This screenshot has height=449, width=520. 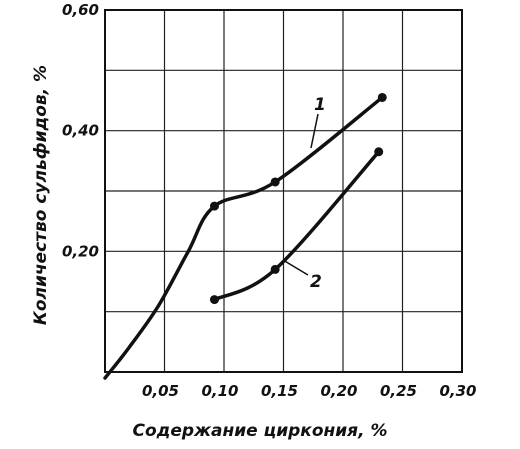 I want to click on series-2-label: 2, so click(x=316, y=282).